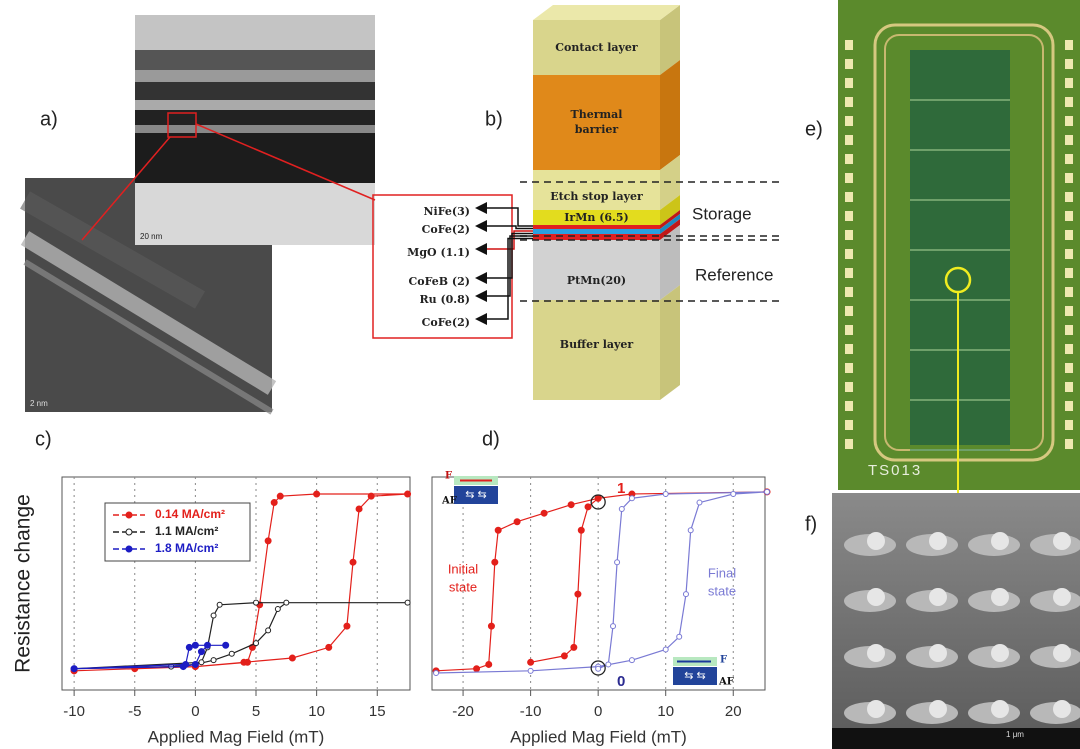 The height and width of the screenshot is (749, 1080). I want to click on layer-label: Thermal, so click(597, 114).